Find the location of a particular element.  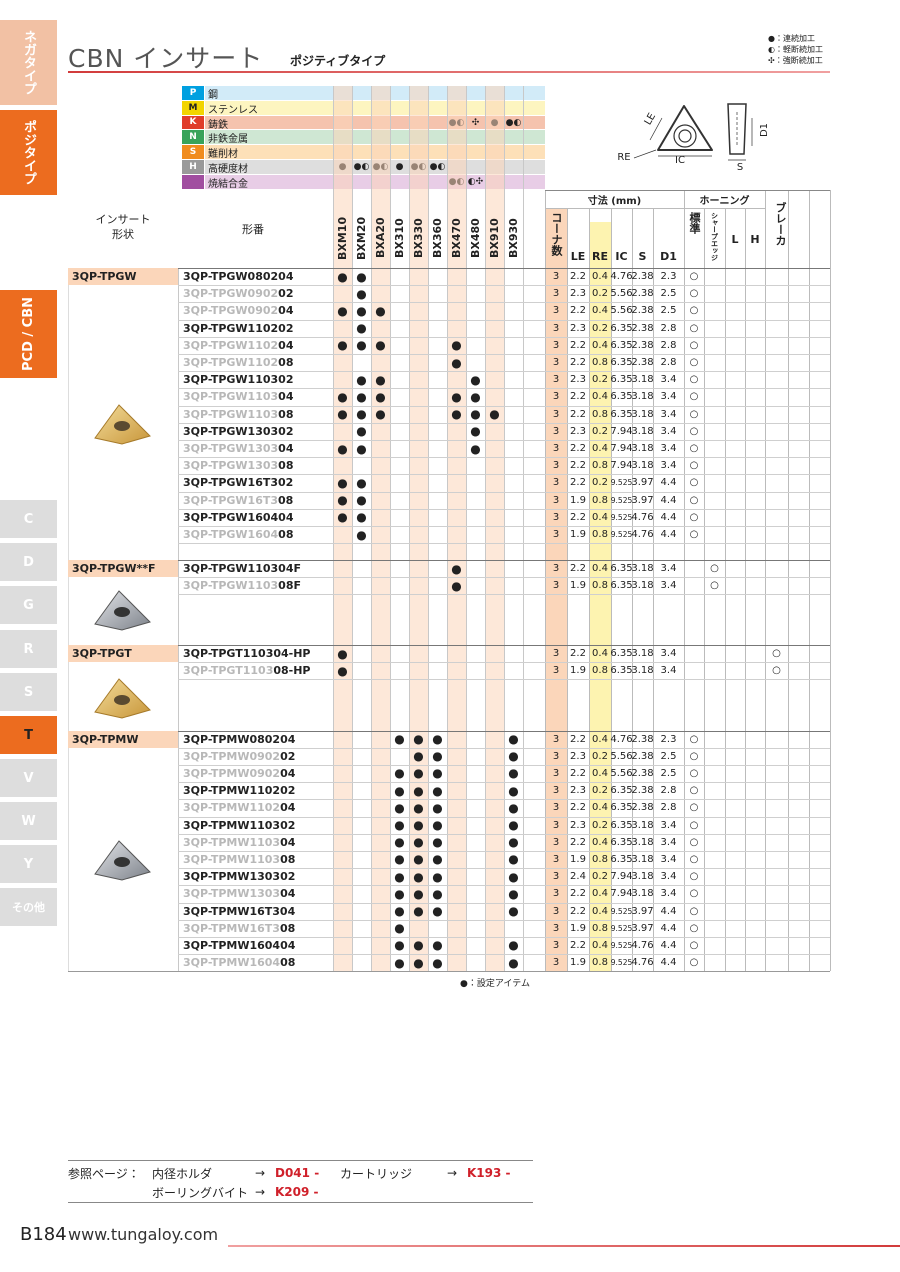

dim-value: 0.2 is located at coordinates (600, 756).